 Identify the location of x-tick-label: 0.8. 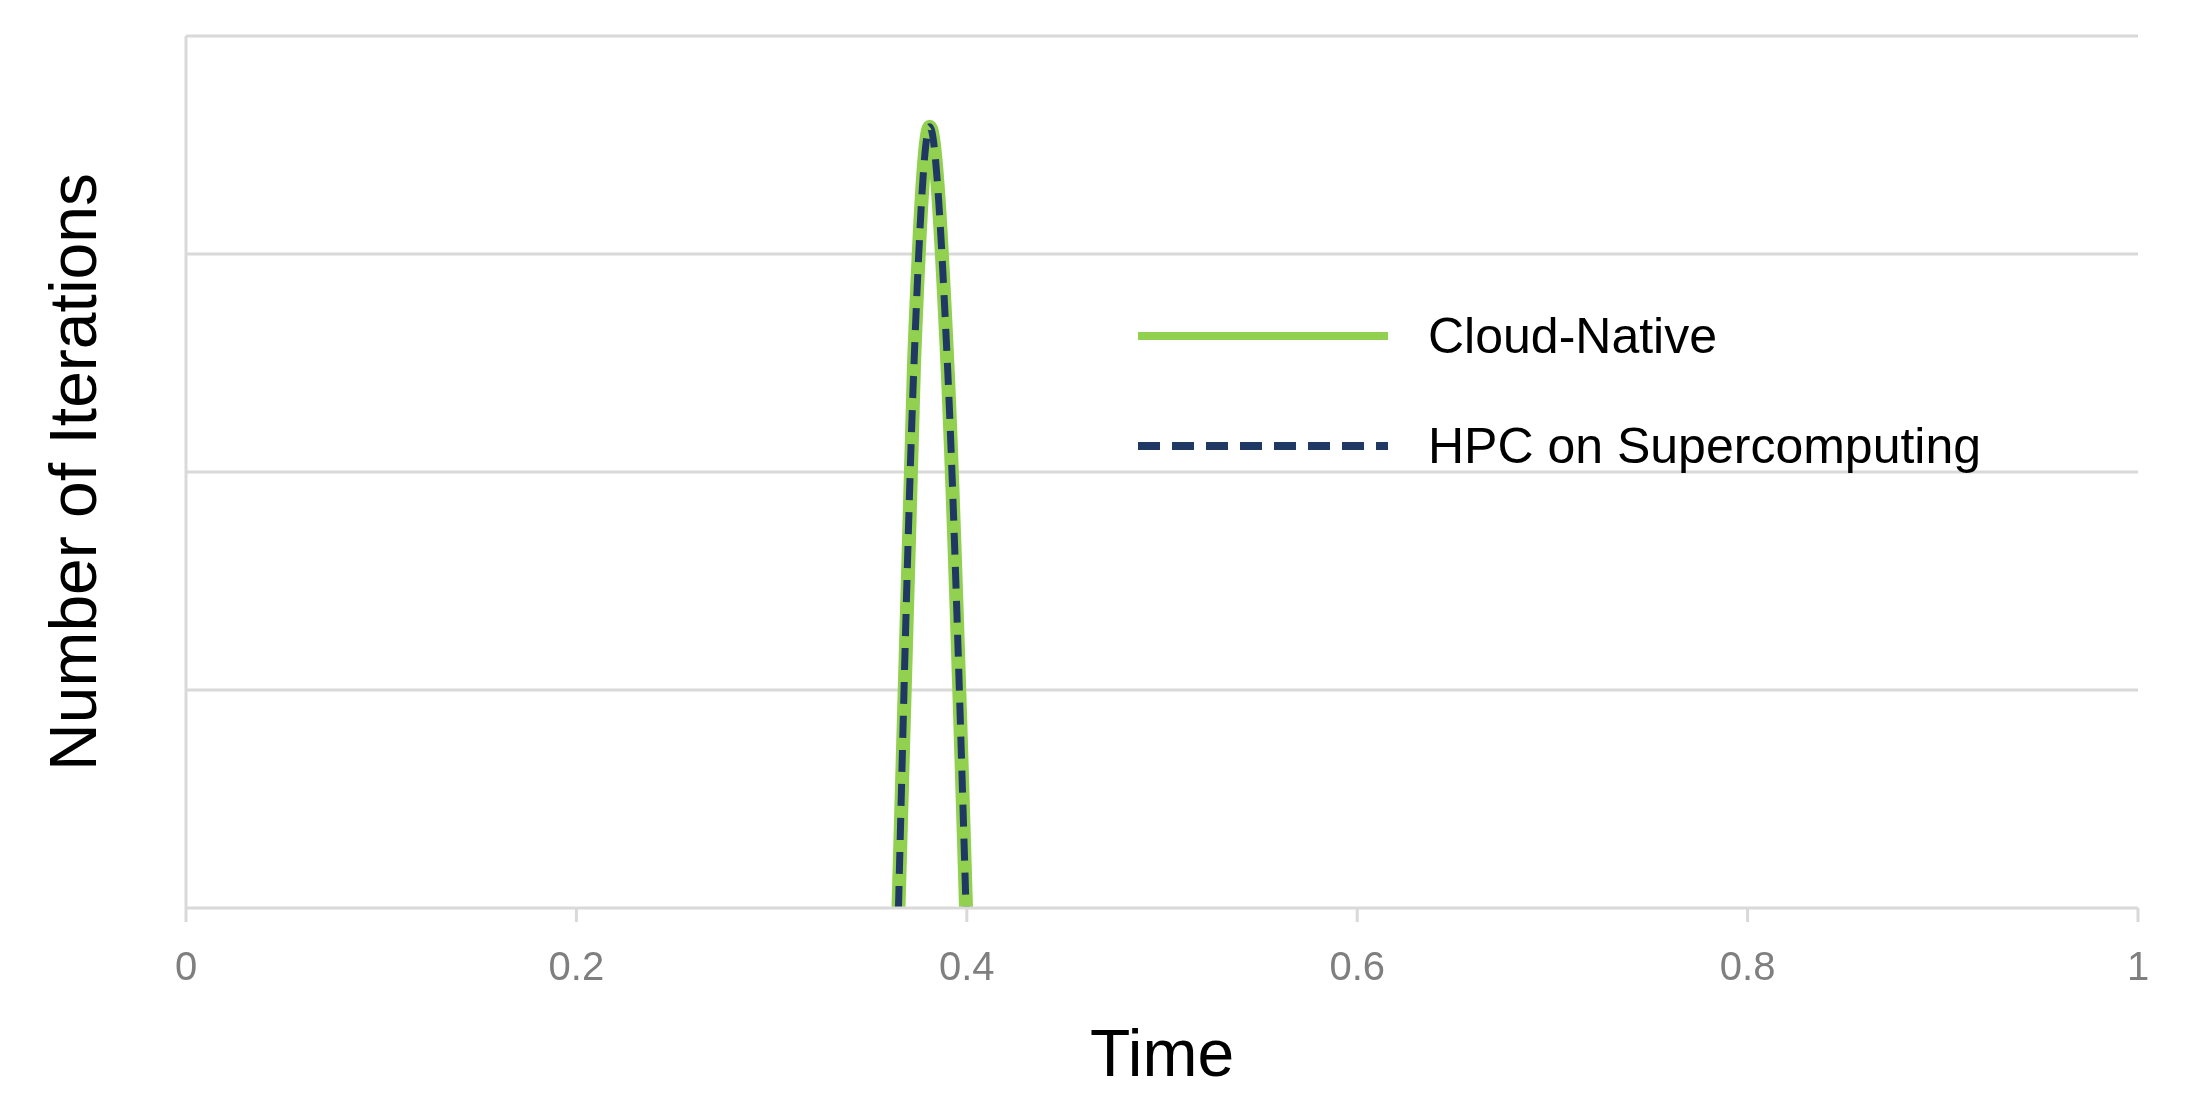
(1747, 966).